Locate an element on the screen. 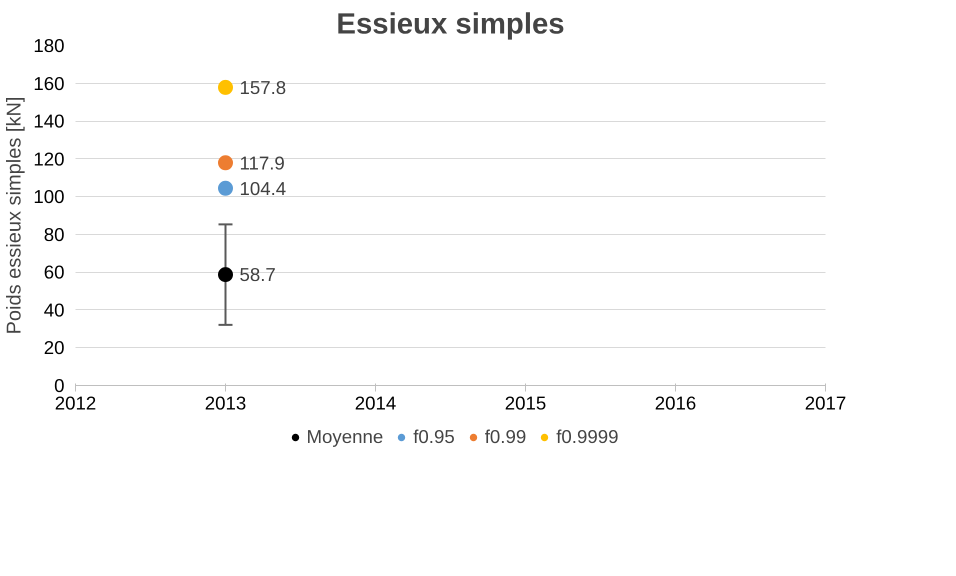 The image size is (956, 576). y-tick-label: 140 is located at coordinates (49, 121).